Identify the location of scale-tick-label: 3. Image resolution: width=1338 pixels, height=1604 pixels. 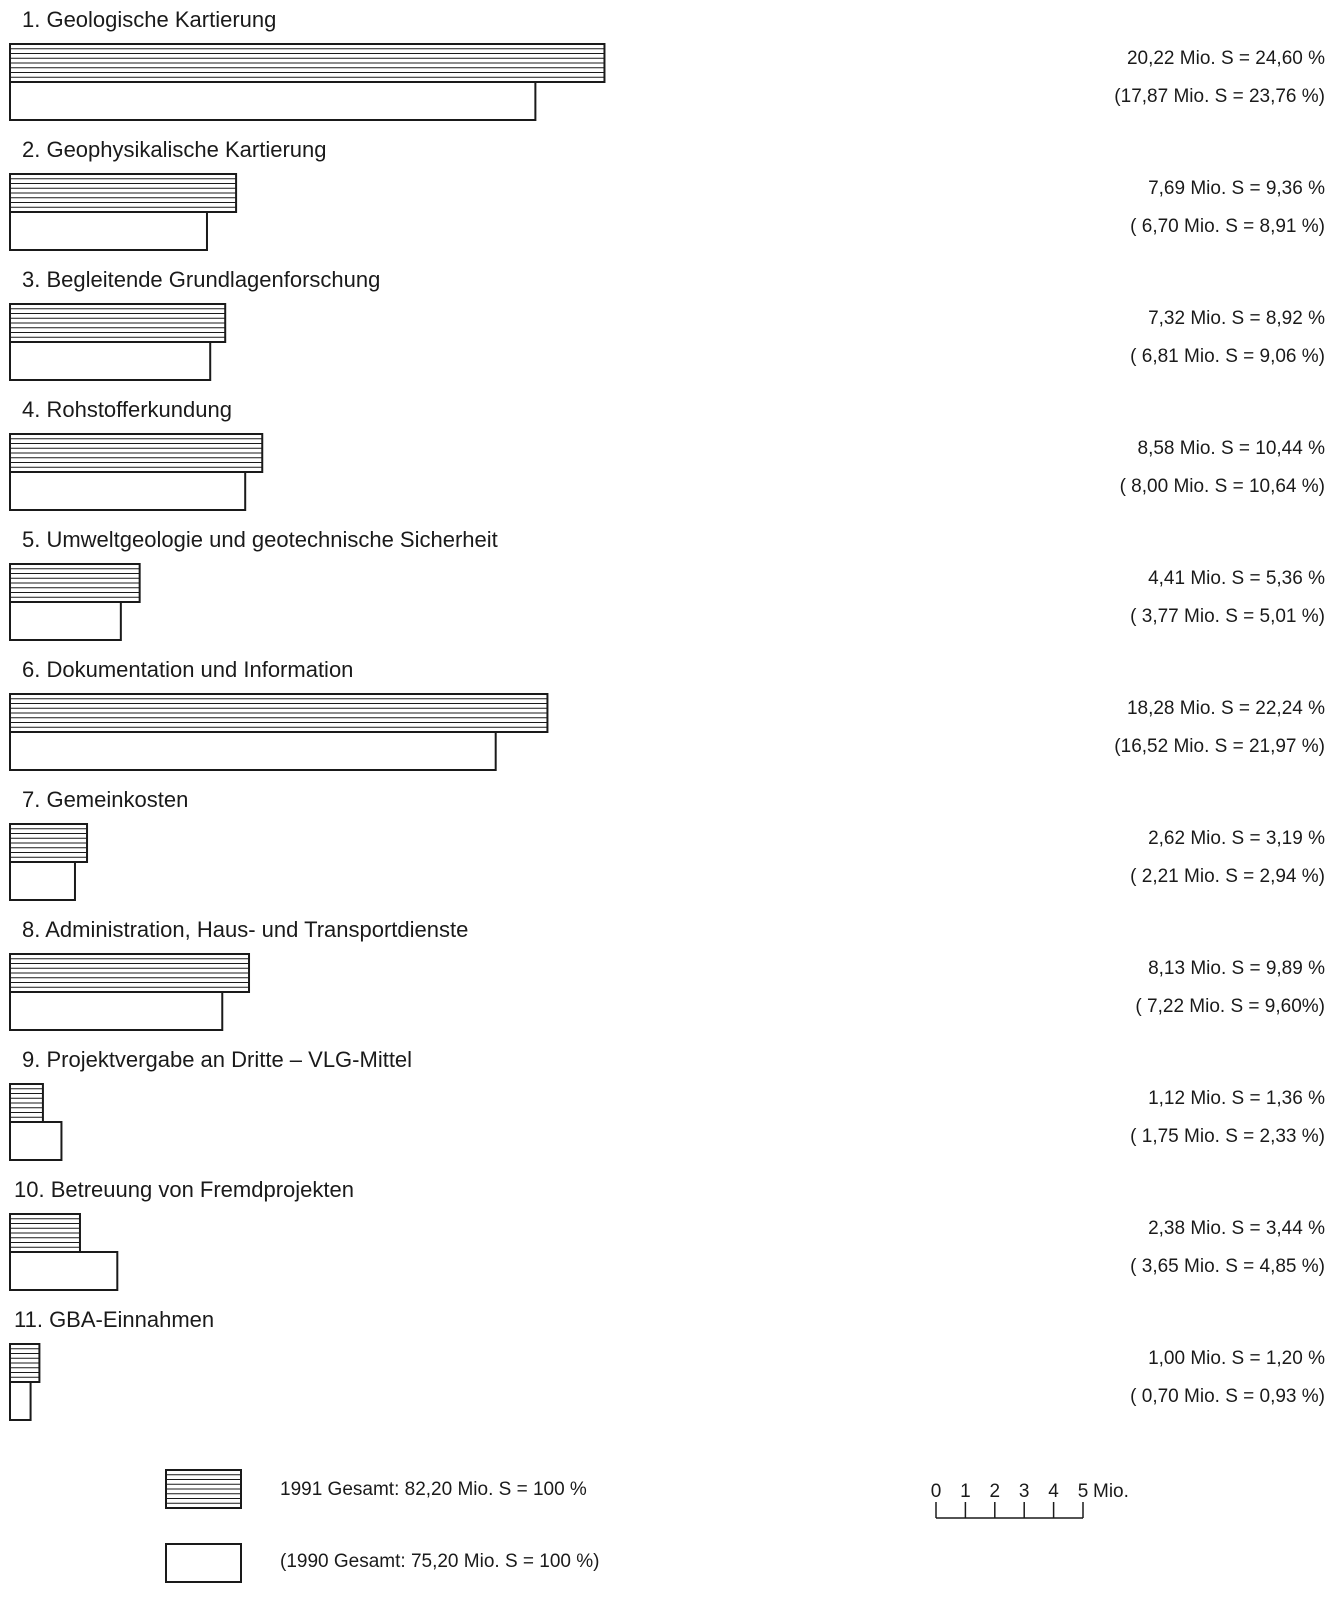
(1024, 1491).